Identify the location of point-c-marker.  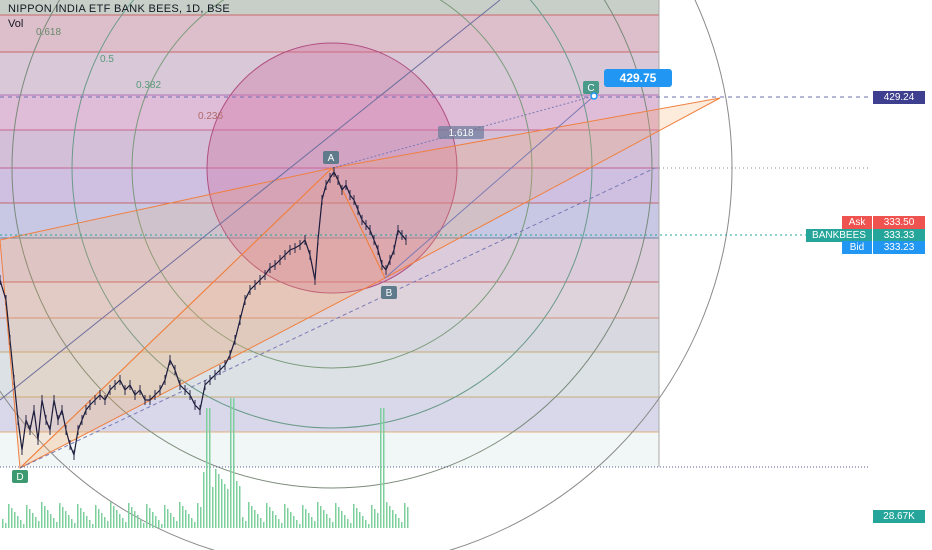
(591, 87).